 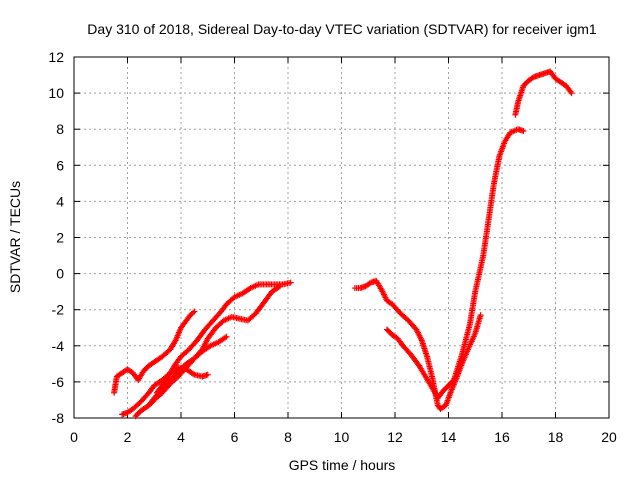 I want to click on x-tick-label: 10, so click(x=342, y=437).